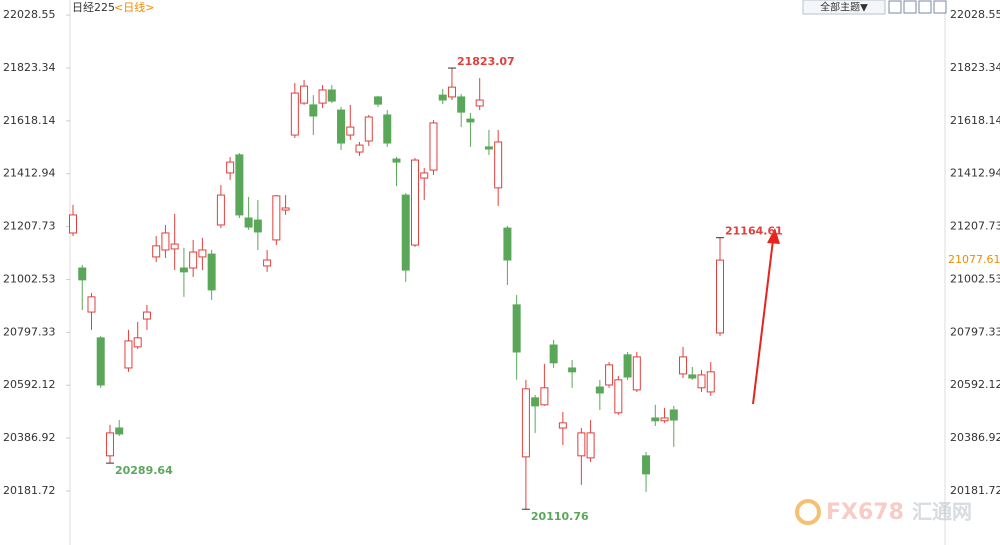  I want to click on watermark-brand: FX678, so click(865, 512).